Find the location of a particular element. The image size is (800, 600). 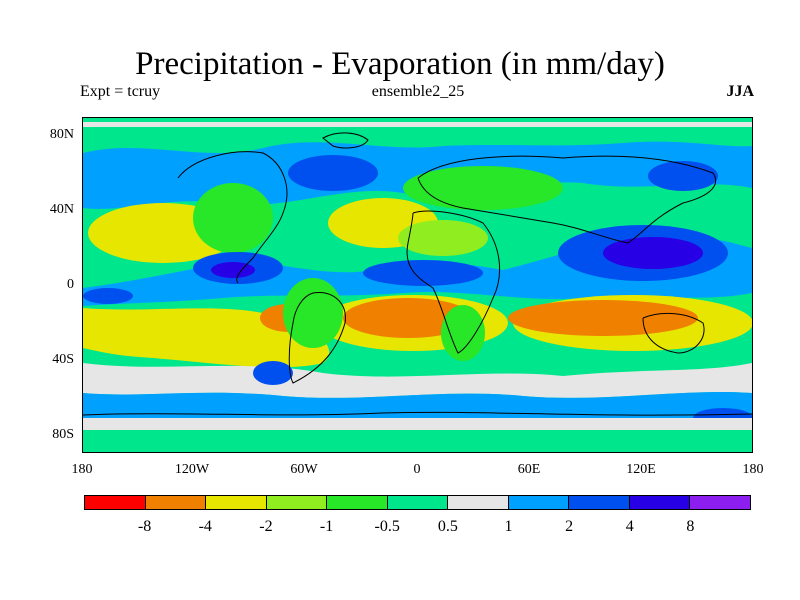

lon-label-180e: 180 is located at coordinates (753, 469).